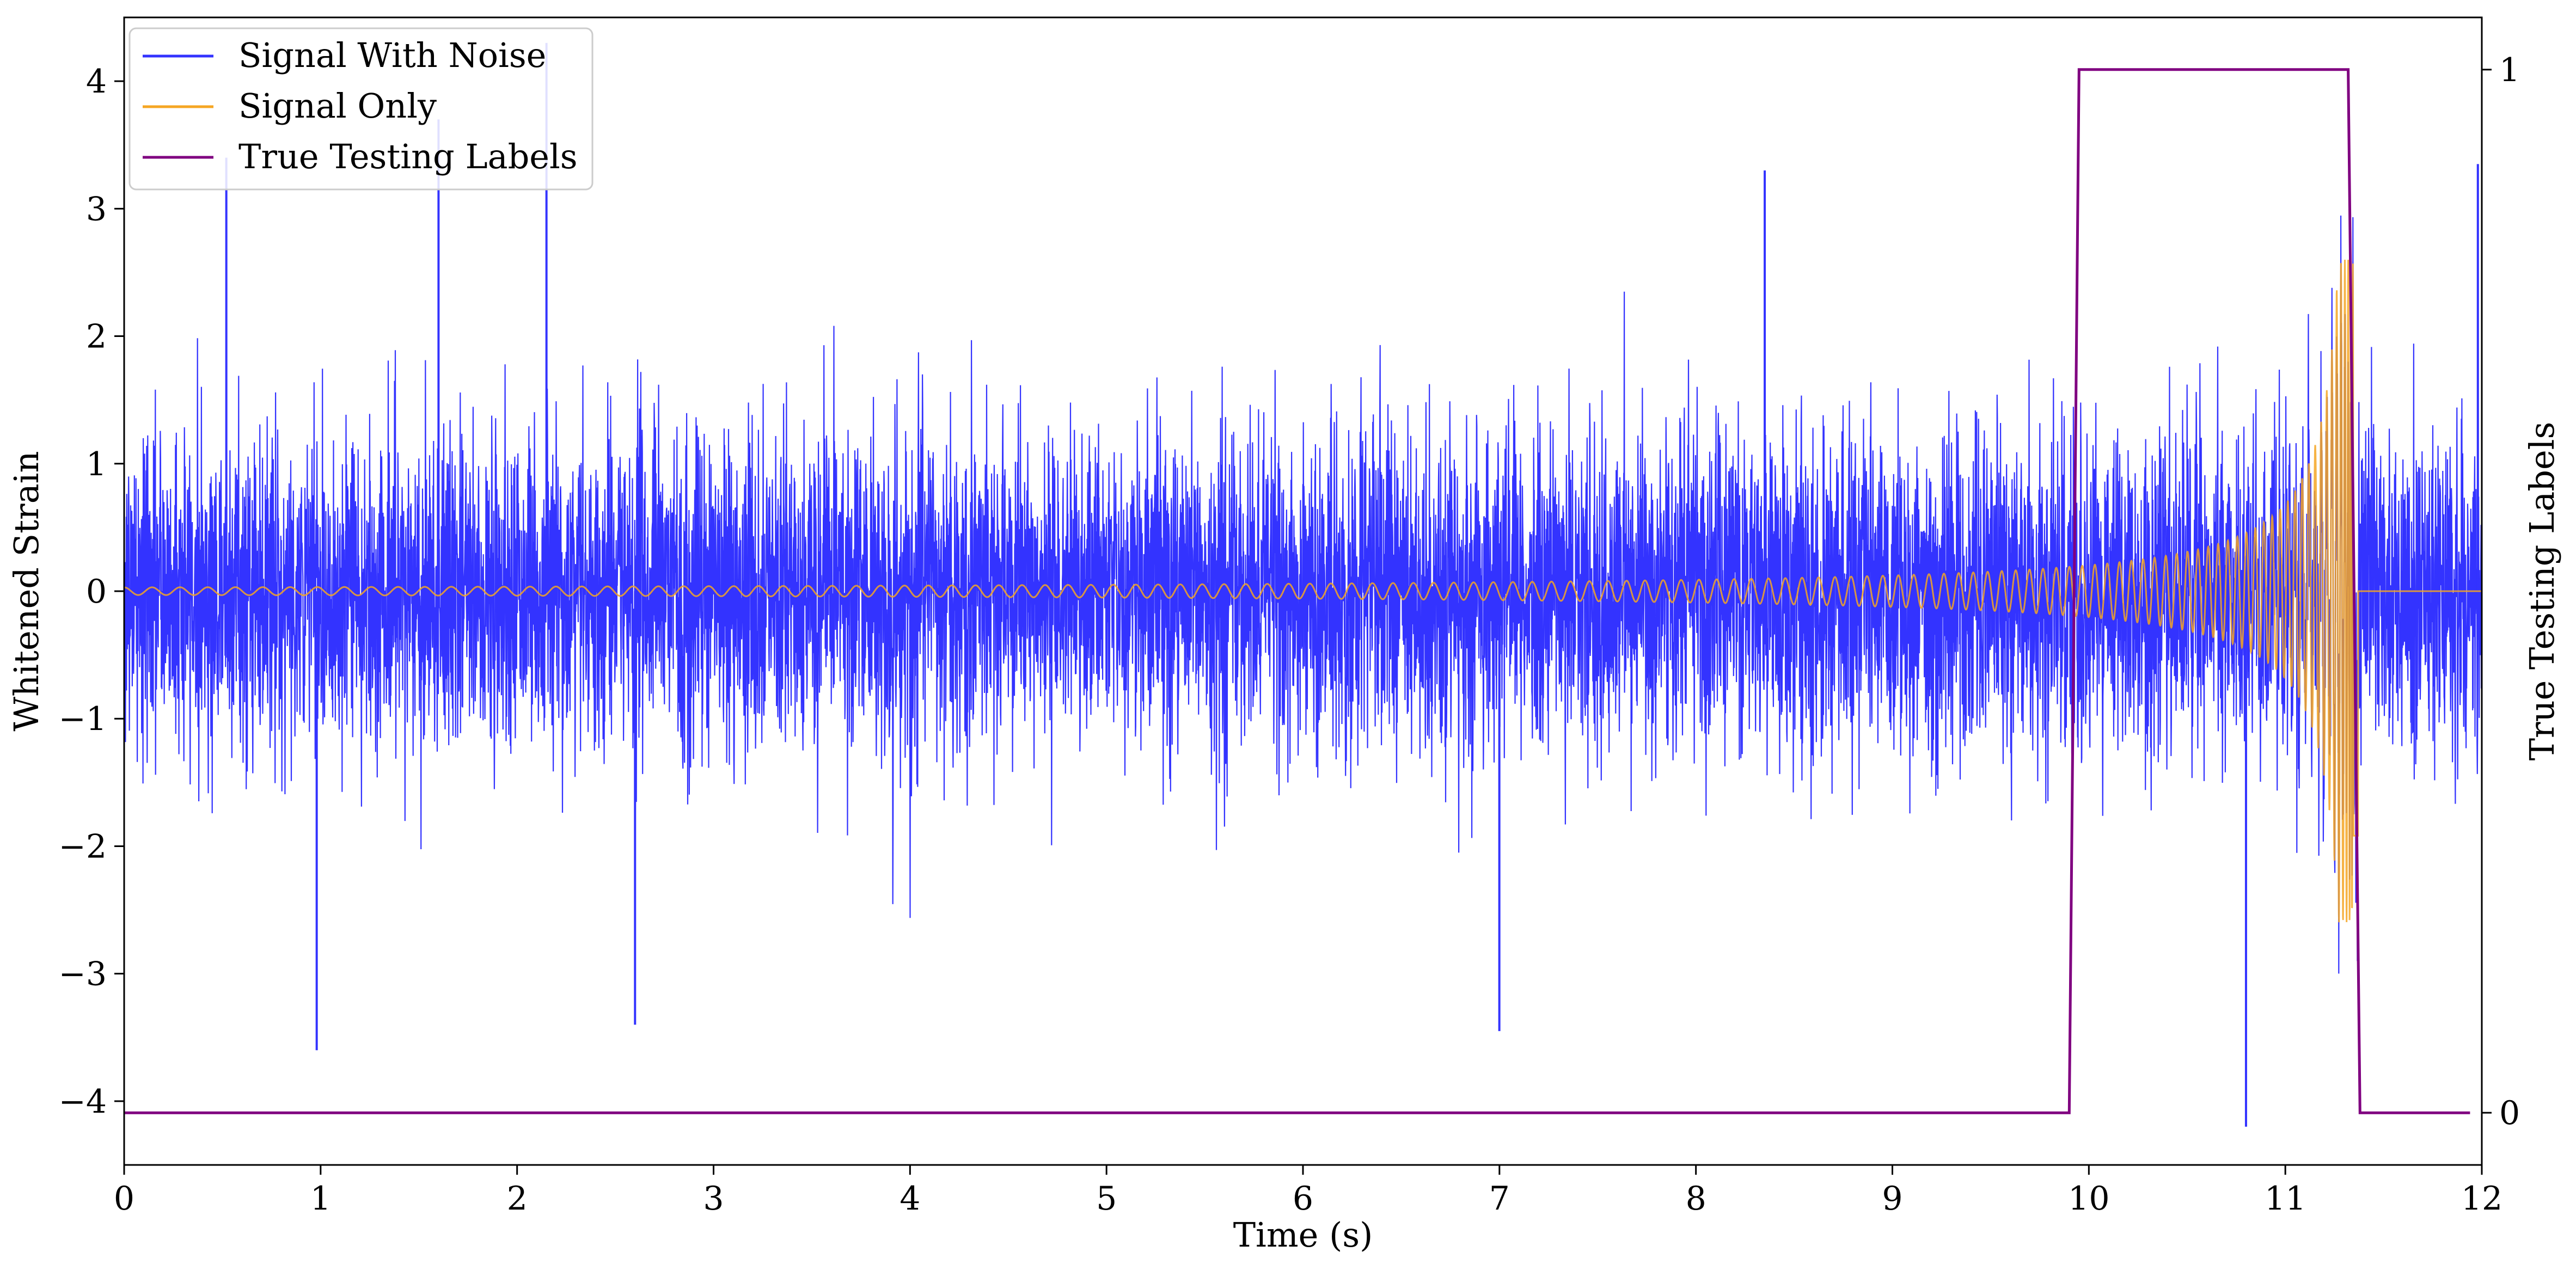 The width and height of the screenshot is (2576, 1270). What do you see at coordinates (2481, 1199) in the screenshot?
I see `x-tick-label: 12` at bounding box center [2481, 1199].